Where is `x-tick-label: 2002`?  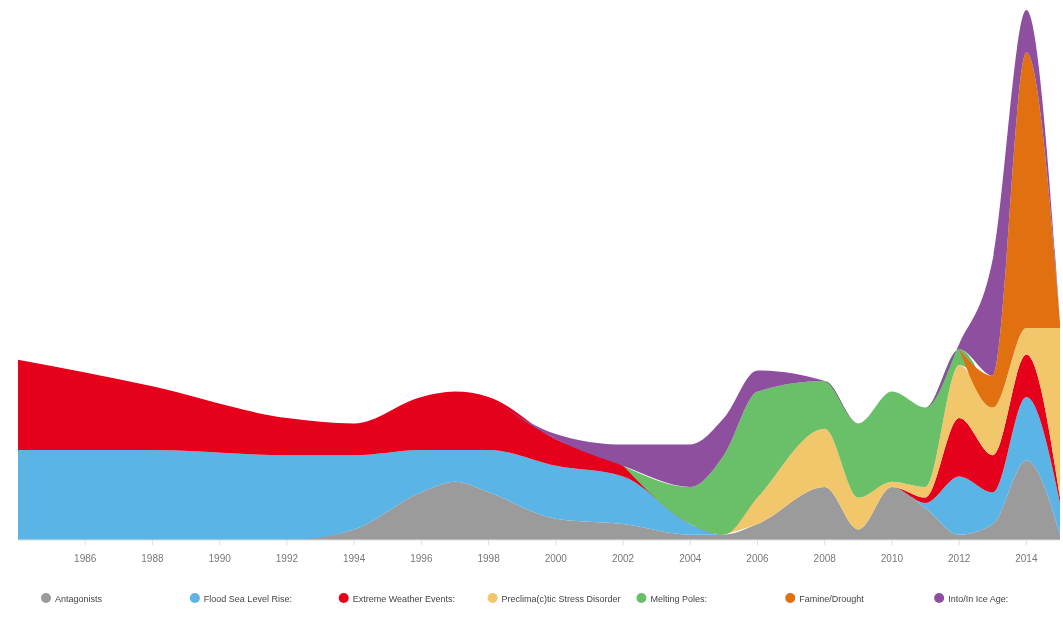 x-tick-label: 2002 is located at coordinates (623, 558).